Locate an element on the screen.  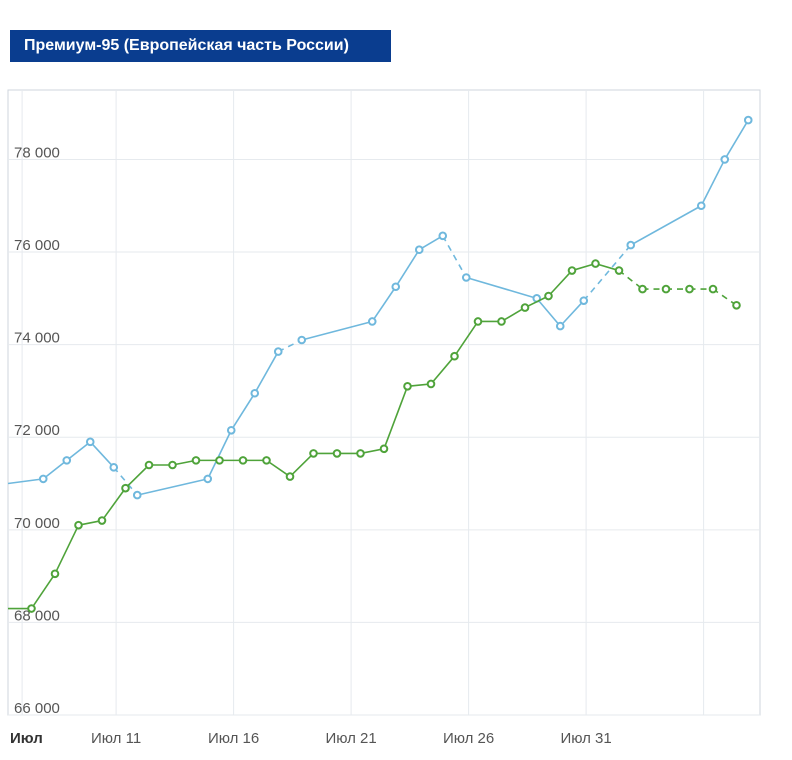
x-tick-label: Июл 11 is located at coordinates (116, 738).